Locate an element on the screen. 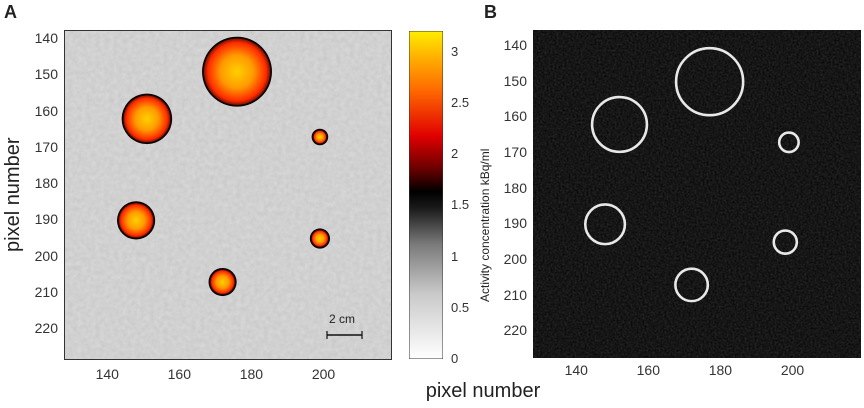  panel-a-letter: A is located at coordinates (10, 12).